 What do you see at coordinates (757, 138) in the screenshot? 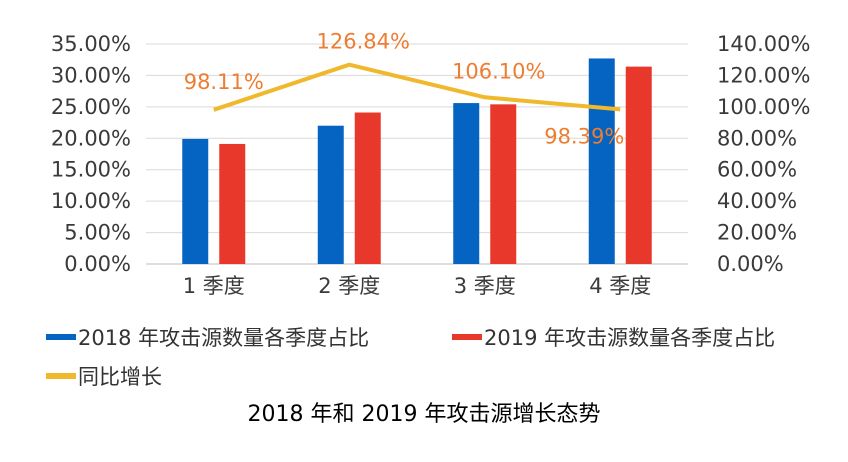
I see `right-axis-tick-label: 80.00%` at bounding box center [757, 138].